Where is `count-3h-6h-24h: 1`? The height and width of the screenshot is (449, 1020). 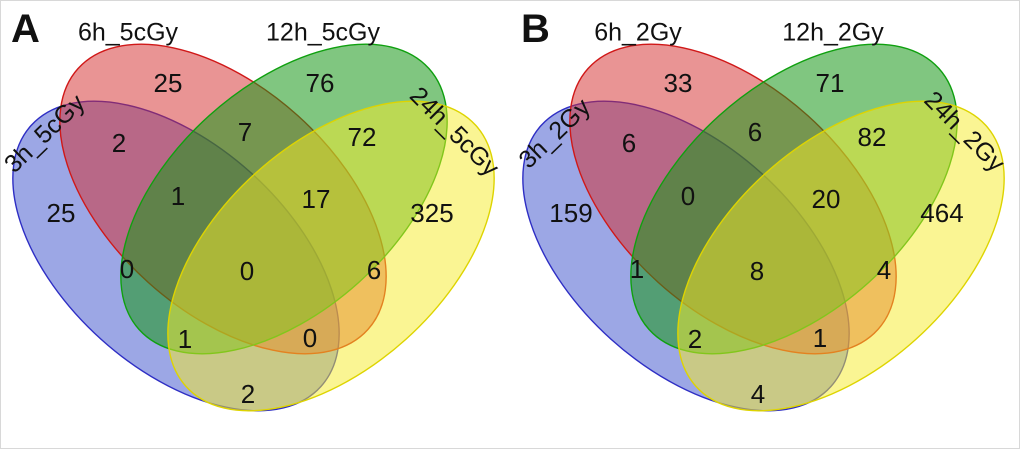
count-3h-6h-24h: 1 is located at coordinates (820, 338).